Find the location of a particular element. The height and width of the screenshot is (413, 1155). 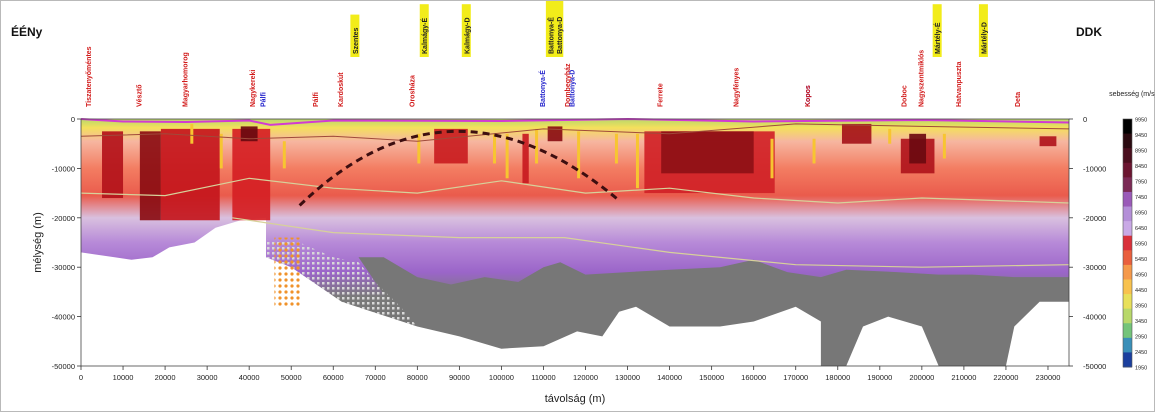

colorbar-label: 3450 is located at coordinates (1141, 322).